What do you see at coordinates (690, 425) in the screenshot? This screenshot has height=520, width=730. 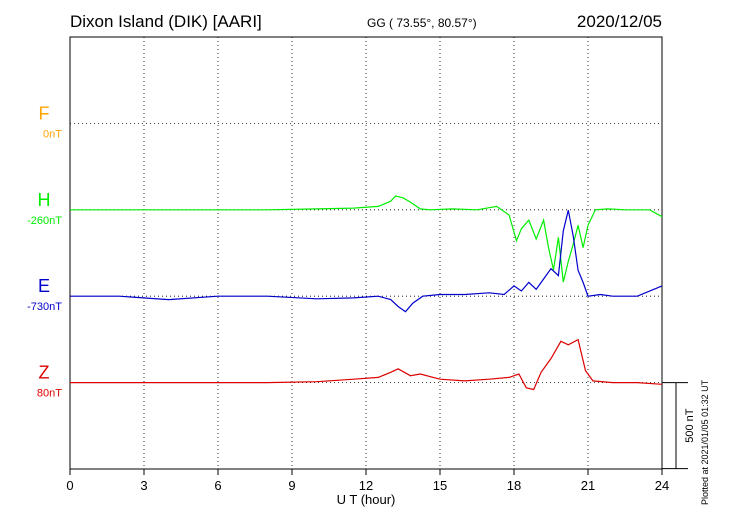 I see `scale-bar-label: 500 nT` at bounding box center [690, 425].